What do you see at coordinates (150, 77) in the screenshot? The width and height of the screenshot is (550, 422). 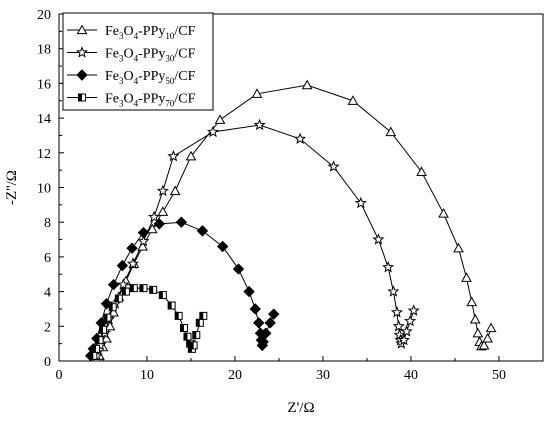 I see `legend-label: Fe3O4-PPy50/CF` at bounding box center [150, 77].